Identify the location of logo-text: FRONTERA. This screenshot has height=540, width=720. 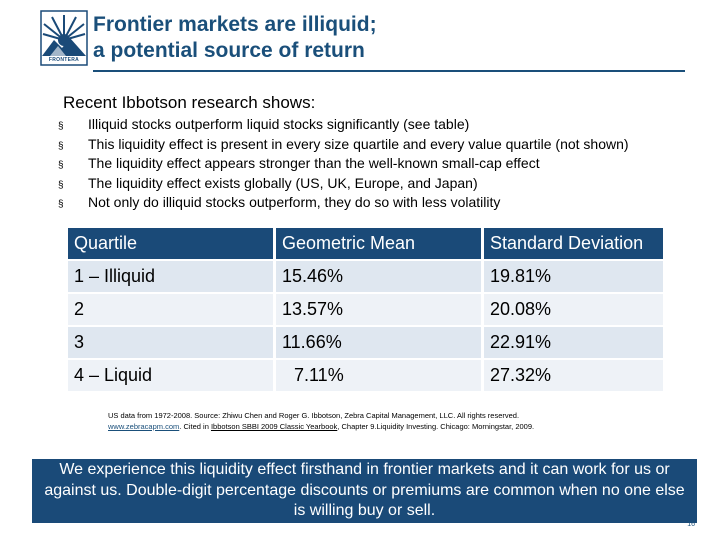
(64, 60).